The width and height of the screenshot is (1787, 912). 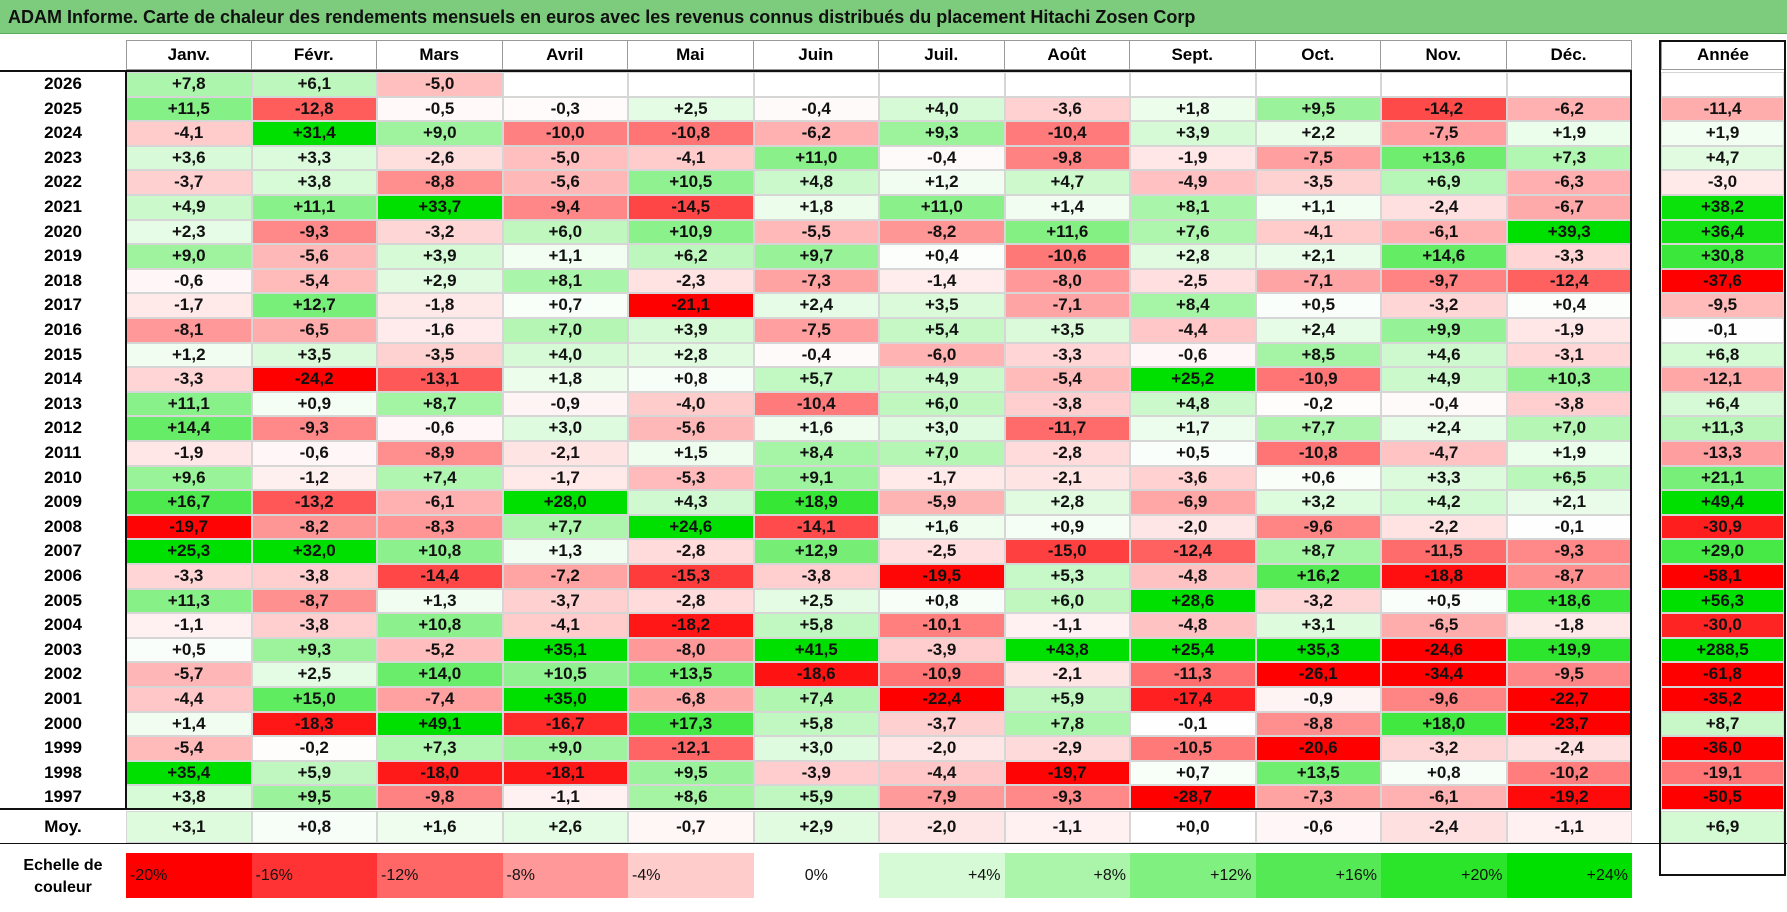 What do you see at coordinates (565, 133) in the screenshot?
I see `heatmap-cell: -10,0` at bounding box center [565, 133].